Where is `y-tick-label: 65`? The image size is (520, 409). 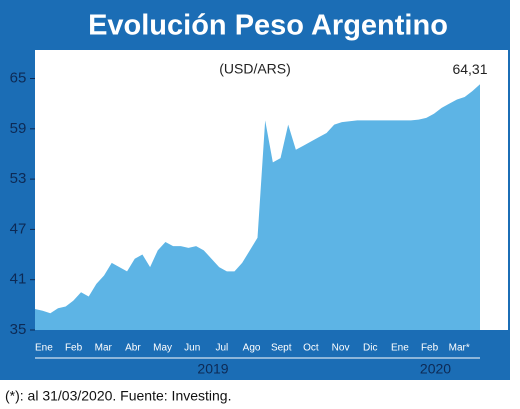 y-tick-label: 65 is located at coordinates (18, 77).